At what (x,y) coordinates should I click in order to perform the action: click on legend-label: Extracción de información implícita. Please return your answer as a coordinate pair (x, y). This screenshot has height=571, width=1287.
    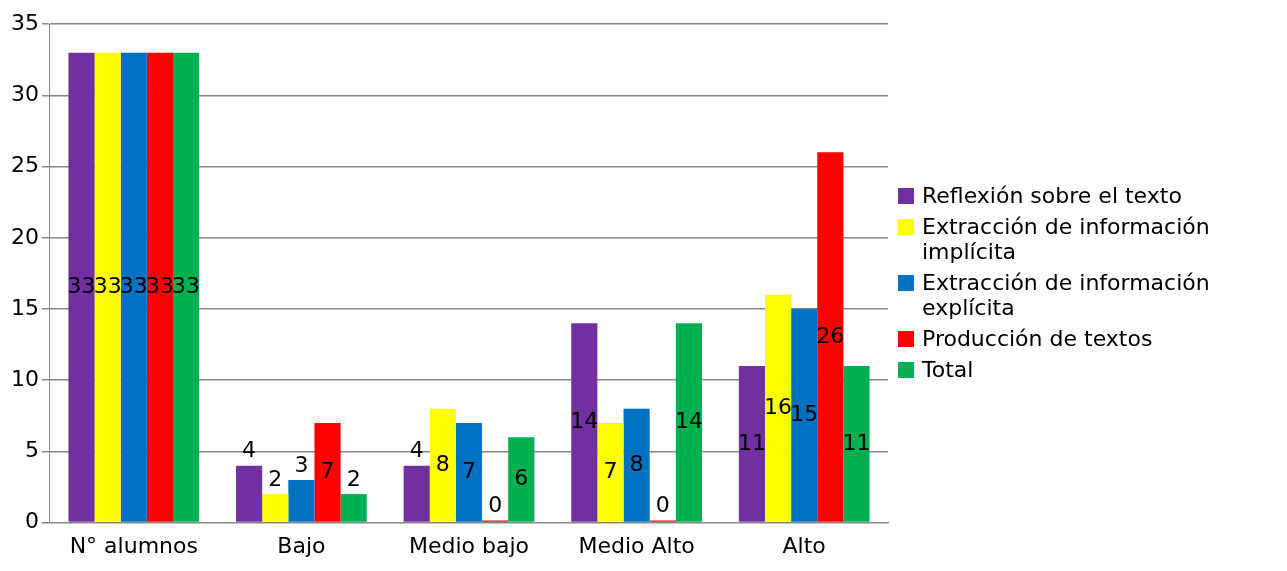
    Looking at the image, I should click on (1066, 239).